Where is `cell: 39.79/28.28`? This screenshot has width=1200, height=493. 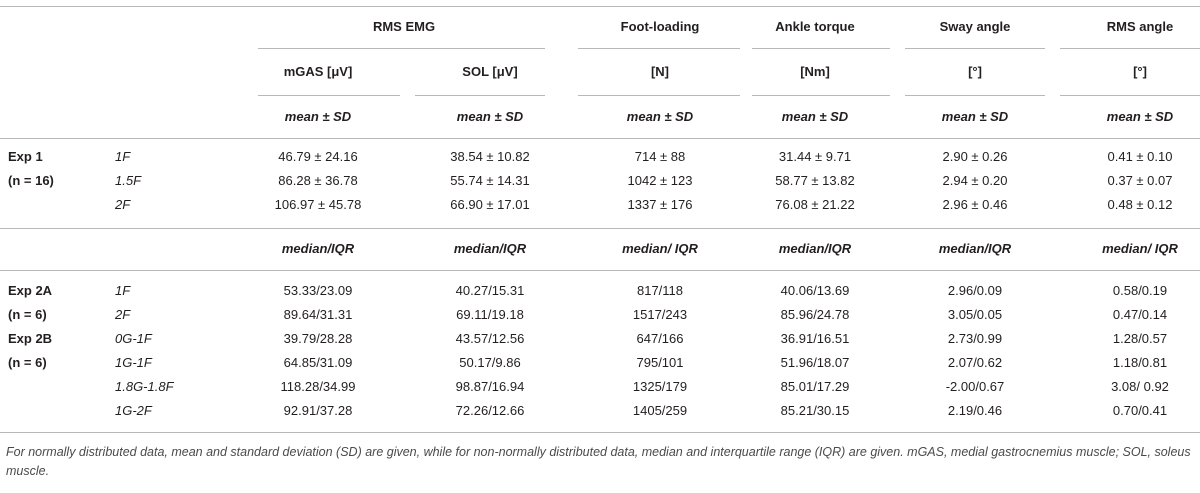
cell: 39.79/28.28 is located at coordinates (318, 338).